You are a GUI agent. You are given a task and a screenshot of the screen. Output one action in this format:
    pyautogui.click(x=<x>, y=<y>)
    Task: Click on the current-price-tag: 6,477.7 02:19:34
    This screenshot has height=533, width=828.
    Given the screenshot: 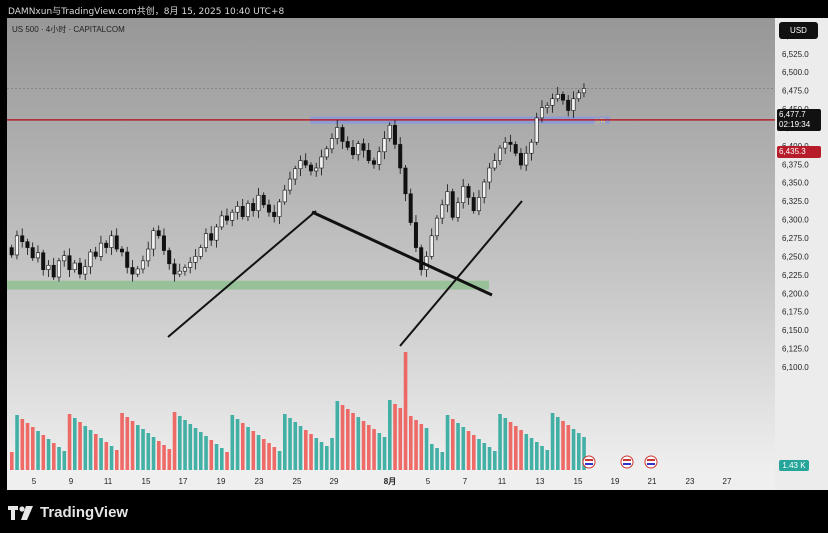 What is the action you would take?
    pyautogui.click(x=799, y=120)
    